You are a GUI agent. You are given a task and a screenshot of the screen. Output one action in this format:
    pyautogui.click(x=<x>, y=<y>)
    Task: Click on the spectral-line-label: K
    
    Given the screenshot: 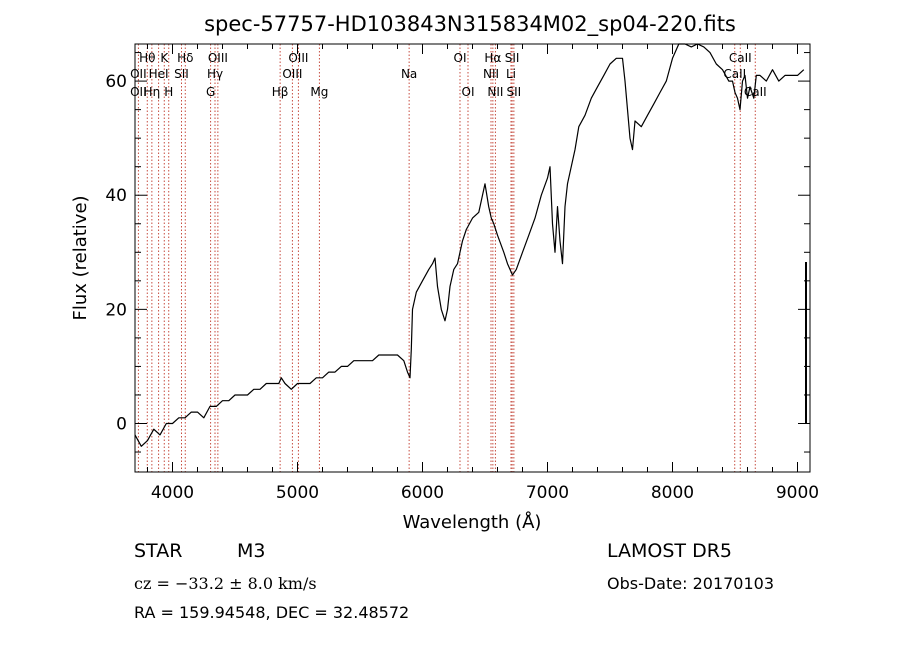 What is the action you would take?
    pyautogui.click(x=164, y=58)
    